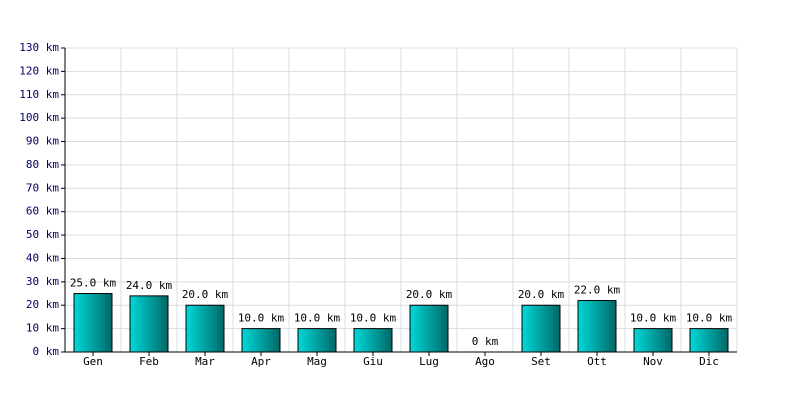  What do you see at coordinates (42, 257) in the screenshot?
I see `y-tick-label: 40 km` at bounding box center [42, 257].